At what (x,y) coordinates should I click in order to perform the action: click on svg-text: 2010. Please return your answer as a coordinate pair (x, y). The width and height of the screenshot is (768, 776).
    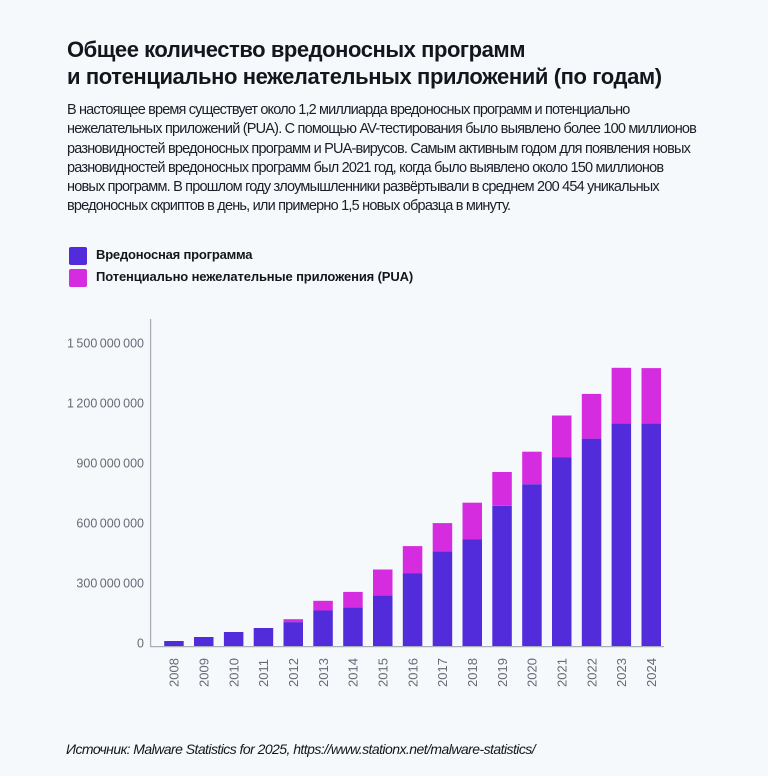
    Looking at the image, I should click on (233, 672).